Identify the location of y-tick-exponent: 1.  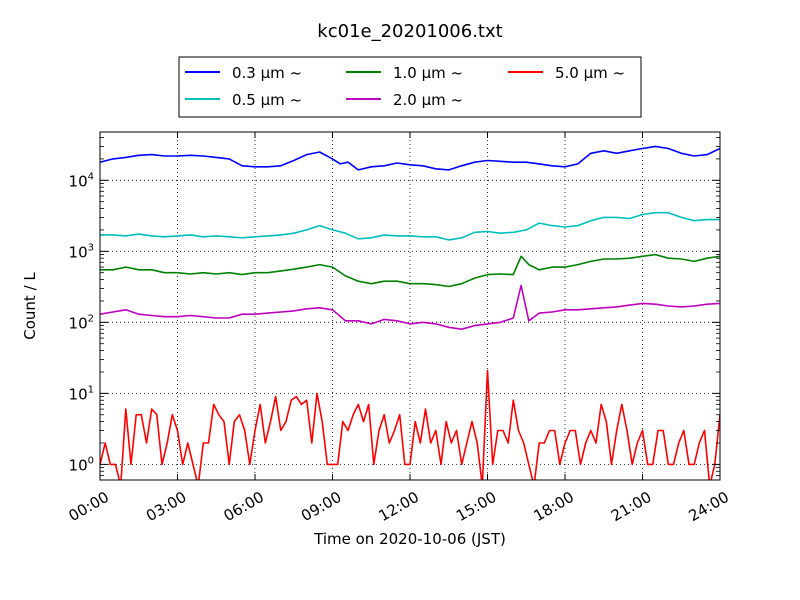
(91, 389).